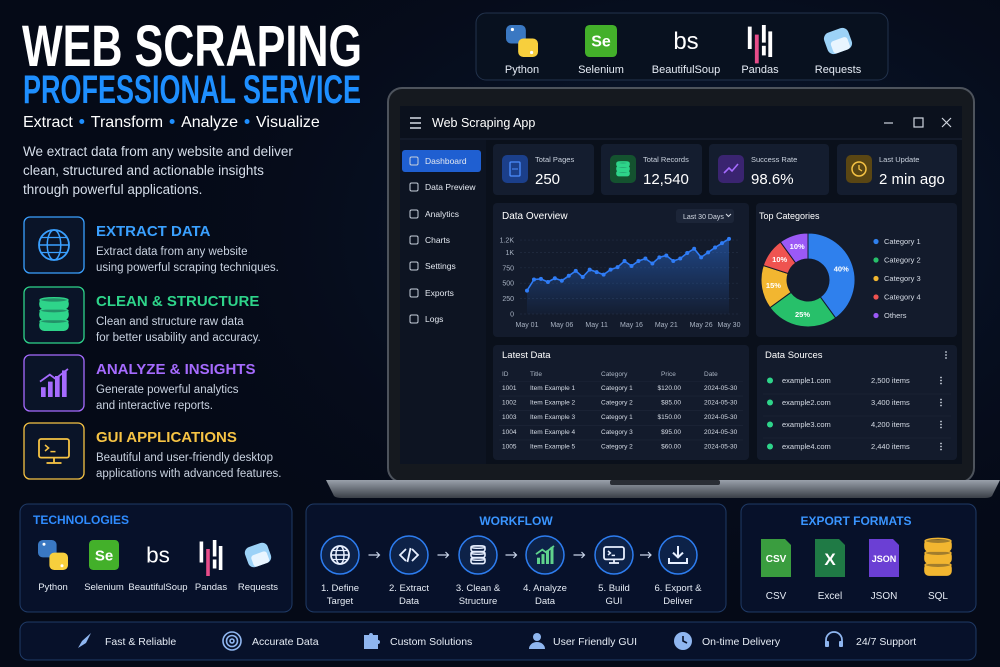  What do you see at coordinates (890, 402) in the screenshot?
I see `source-count: 3,400 items` at bounding box center [890, 402].